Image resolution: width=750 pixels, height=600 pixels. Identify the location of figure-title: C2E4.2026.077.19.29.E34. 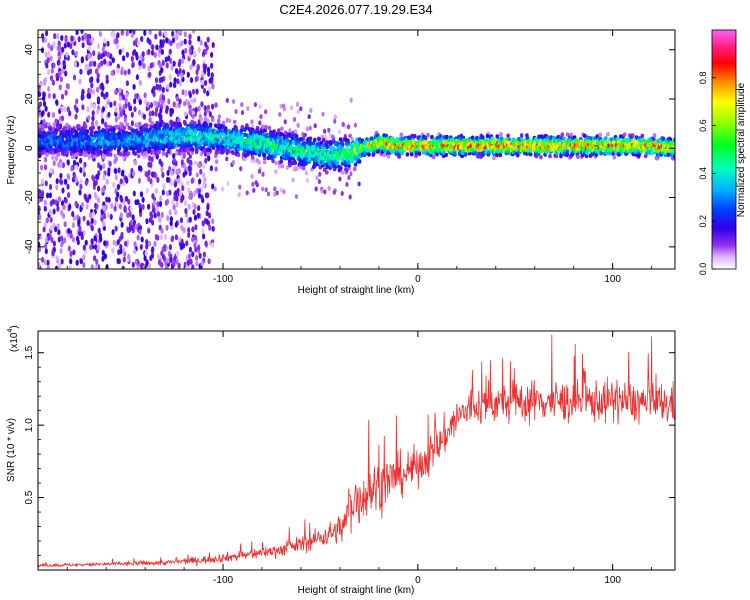
(355, 9).